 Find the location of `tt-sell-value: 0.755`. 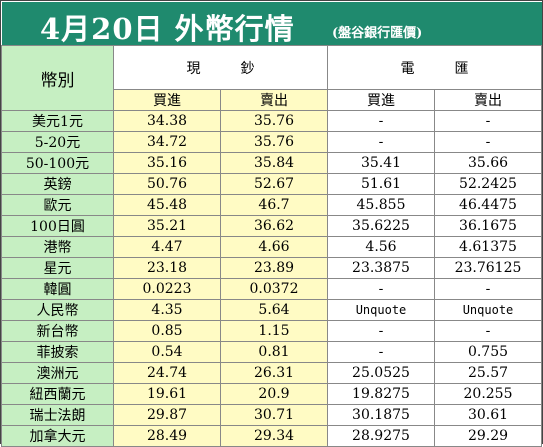

tt-sell-value: 0.755 is located at coordinates (488, 352).